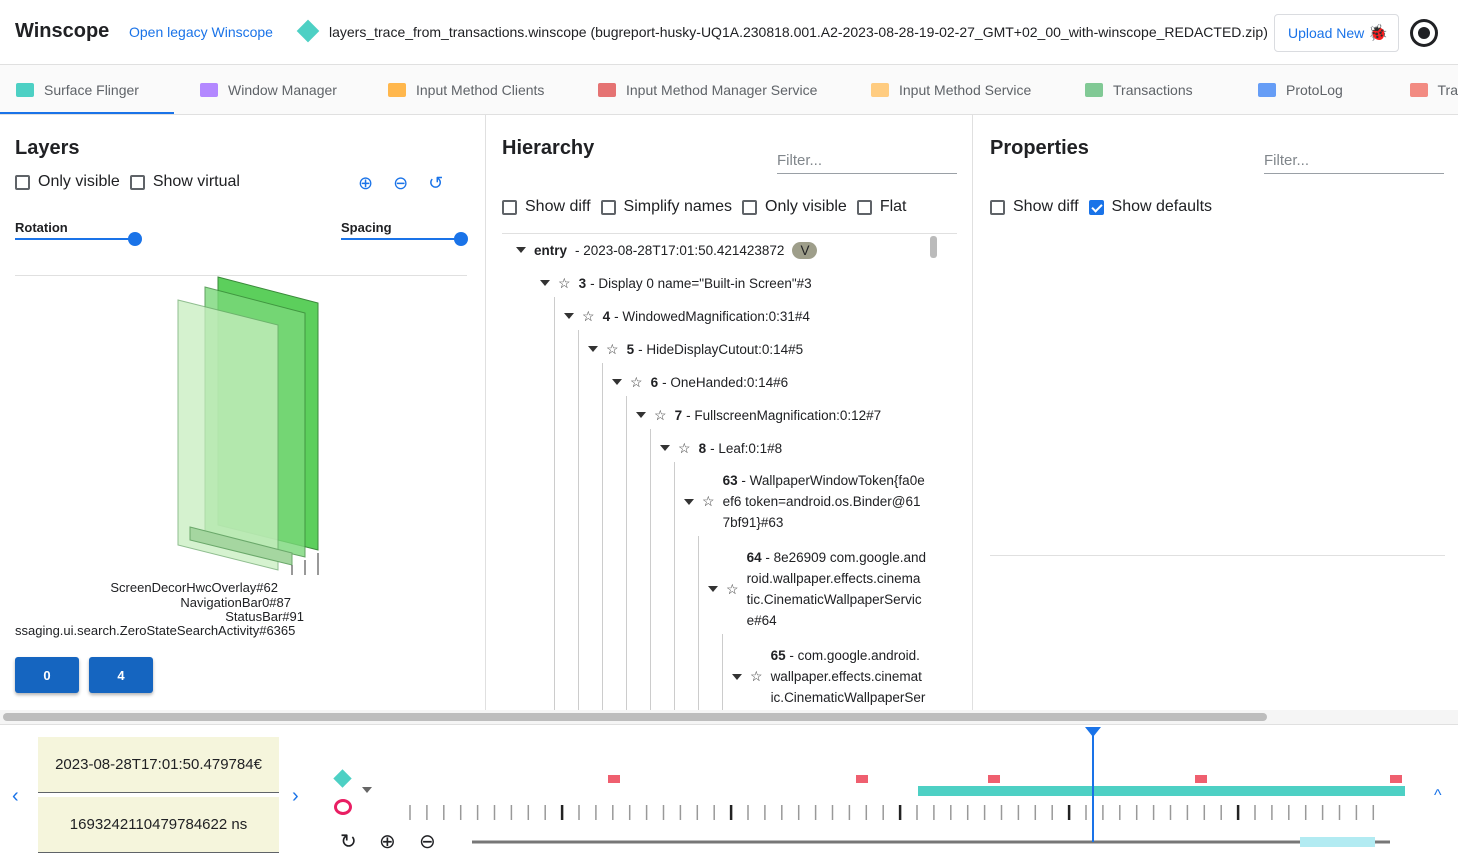 This screenshot has width=1458, height=860. Describe the element at coordinates (1378, 33) in the screenshot. I see `bug-icon: 🐞` at that location.